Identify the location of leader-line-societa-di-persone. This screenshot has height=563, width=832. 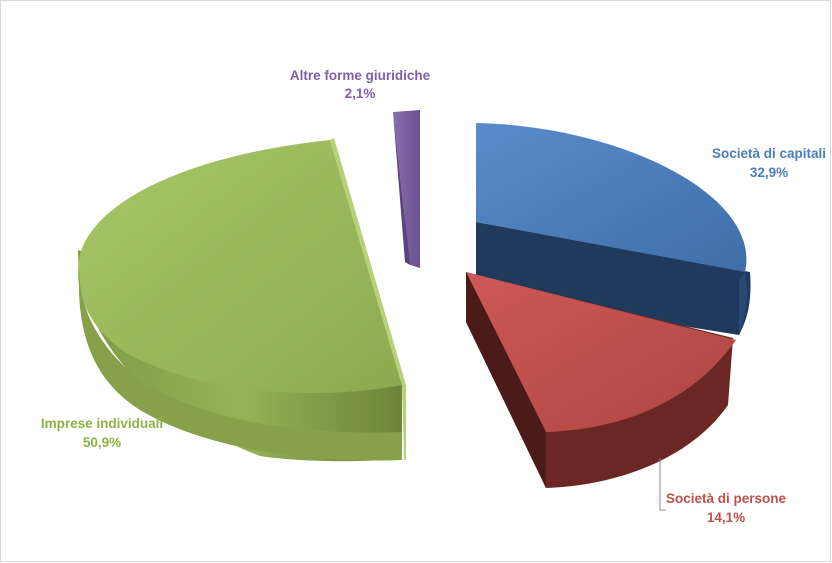
(662, 484).